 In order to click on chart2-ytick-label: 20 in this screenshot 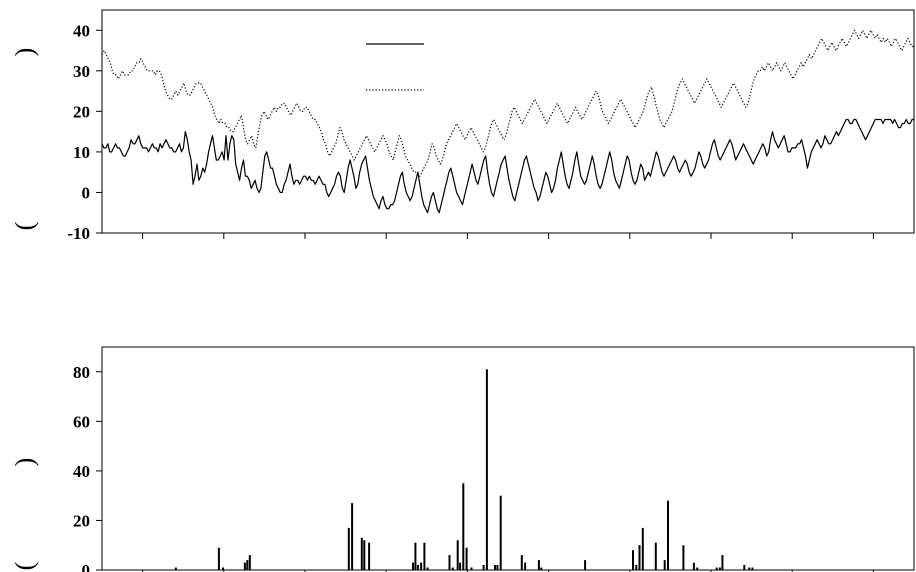, I will do `click(81, 520)`.